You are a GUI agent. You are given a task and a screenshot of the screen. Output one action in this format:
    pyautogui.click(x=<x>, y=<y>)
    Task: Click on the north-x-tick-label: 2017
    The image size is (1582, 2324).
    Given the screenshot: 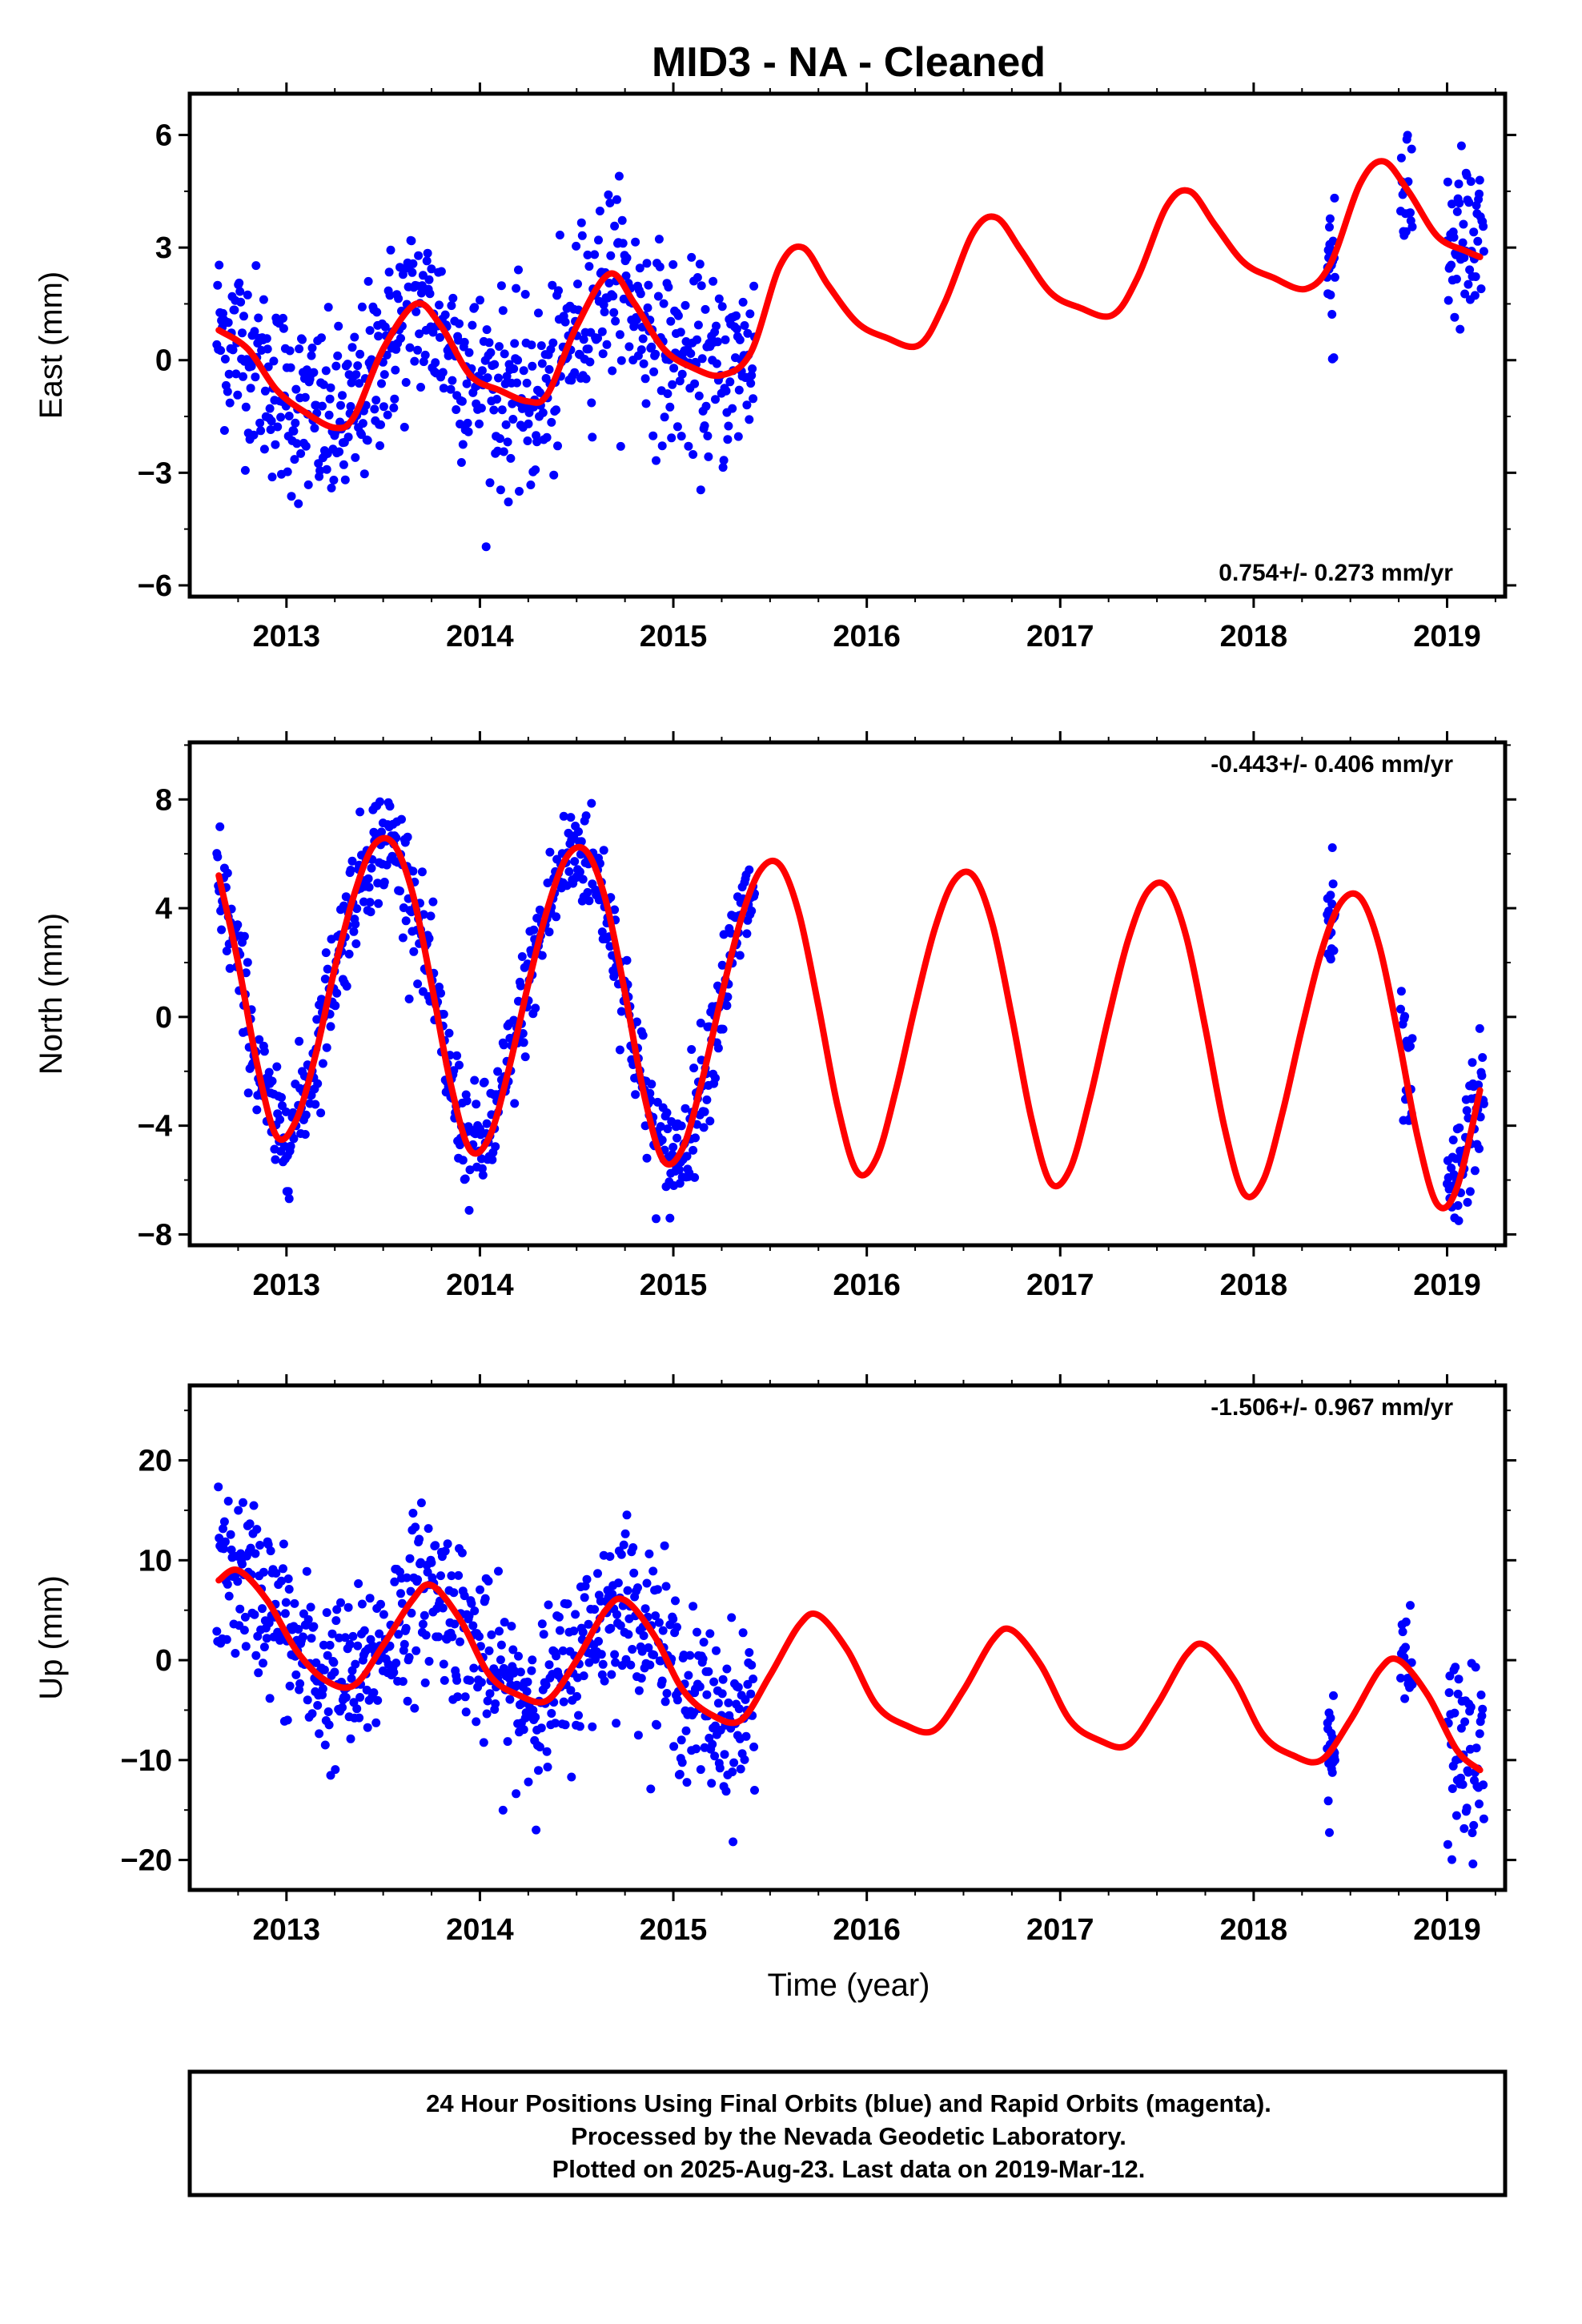 What is the action you would take?
    pyautogui.click(x=1060, y=1285)
    